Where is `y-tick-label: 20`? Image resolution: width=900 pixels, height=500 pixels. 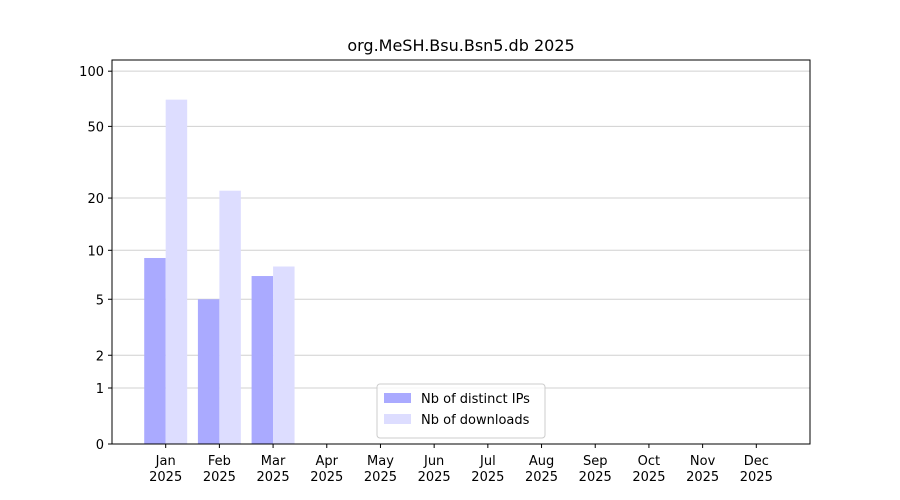
y-tick-label: 20 is located at coordinates (95, 199).